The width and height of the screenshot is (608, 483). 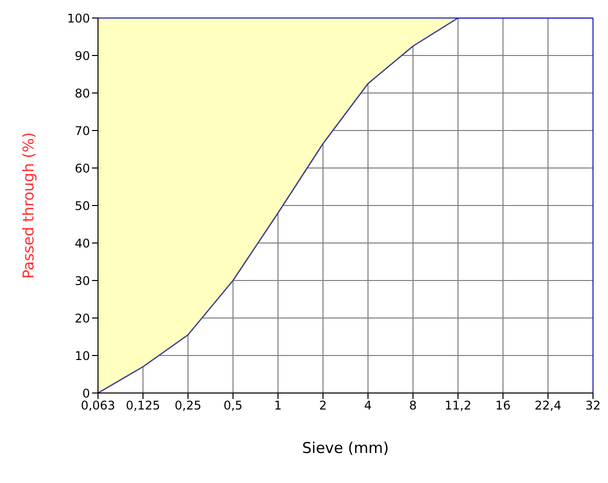 I want to click on x-tick-label: 0,125, so click(x=143, y=405).